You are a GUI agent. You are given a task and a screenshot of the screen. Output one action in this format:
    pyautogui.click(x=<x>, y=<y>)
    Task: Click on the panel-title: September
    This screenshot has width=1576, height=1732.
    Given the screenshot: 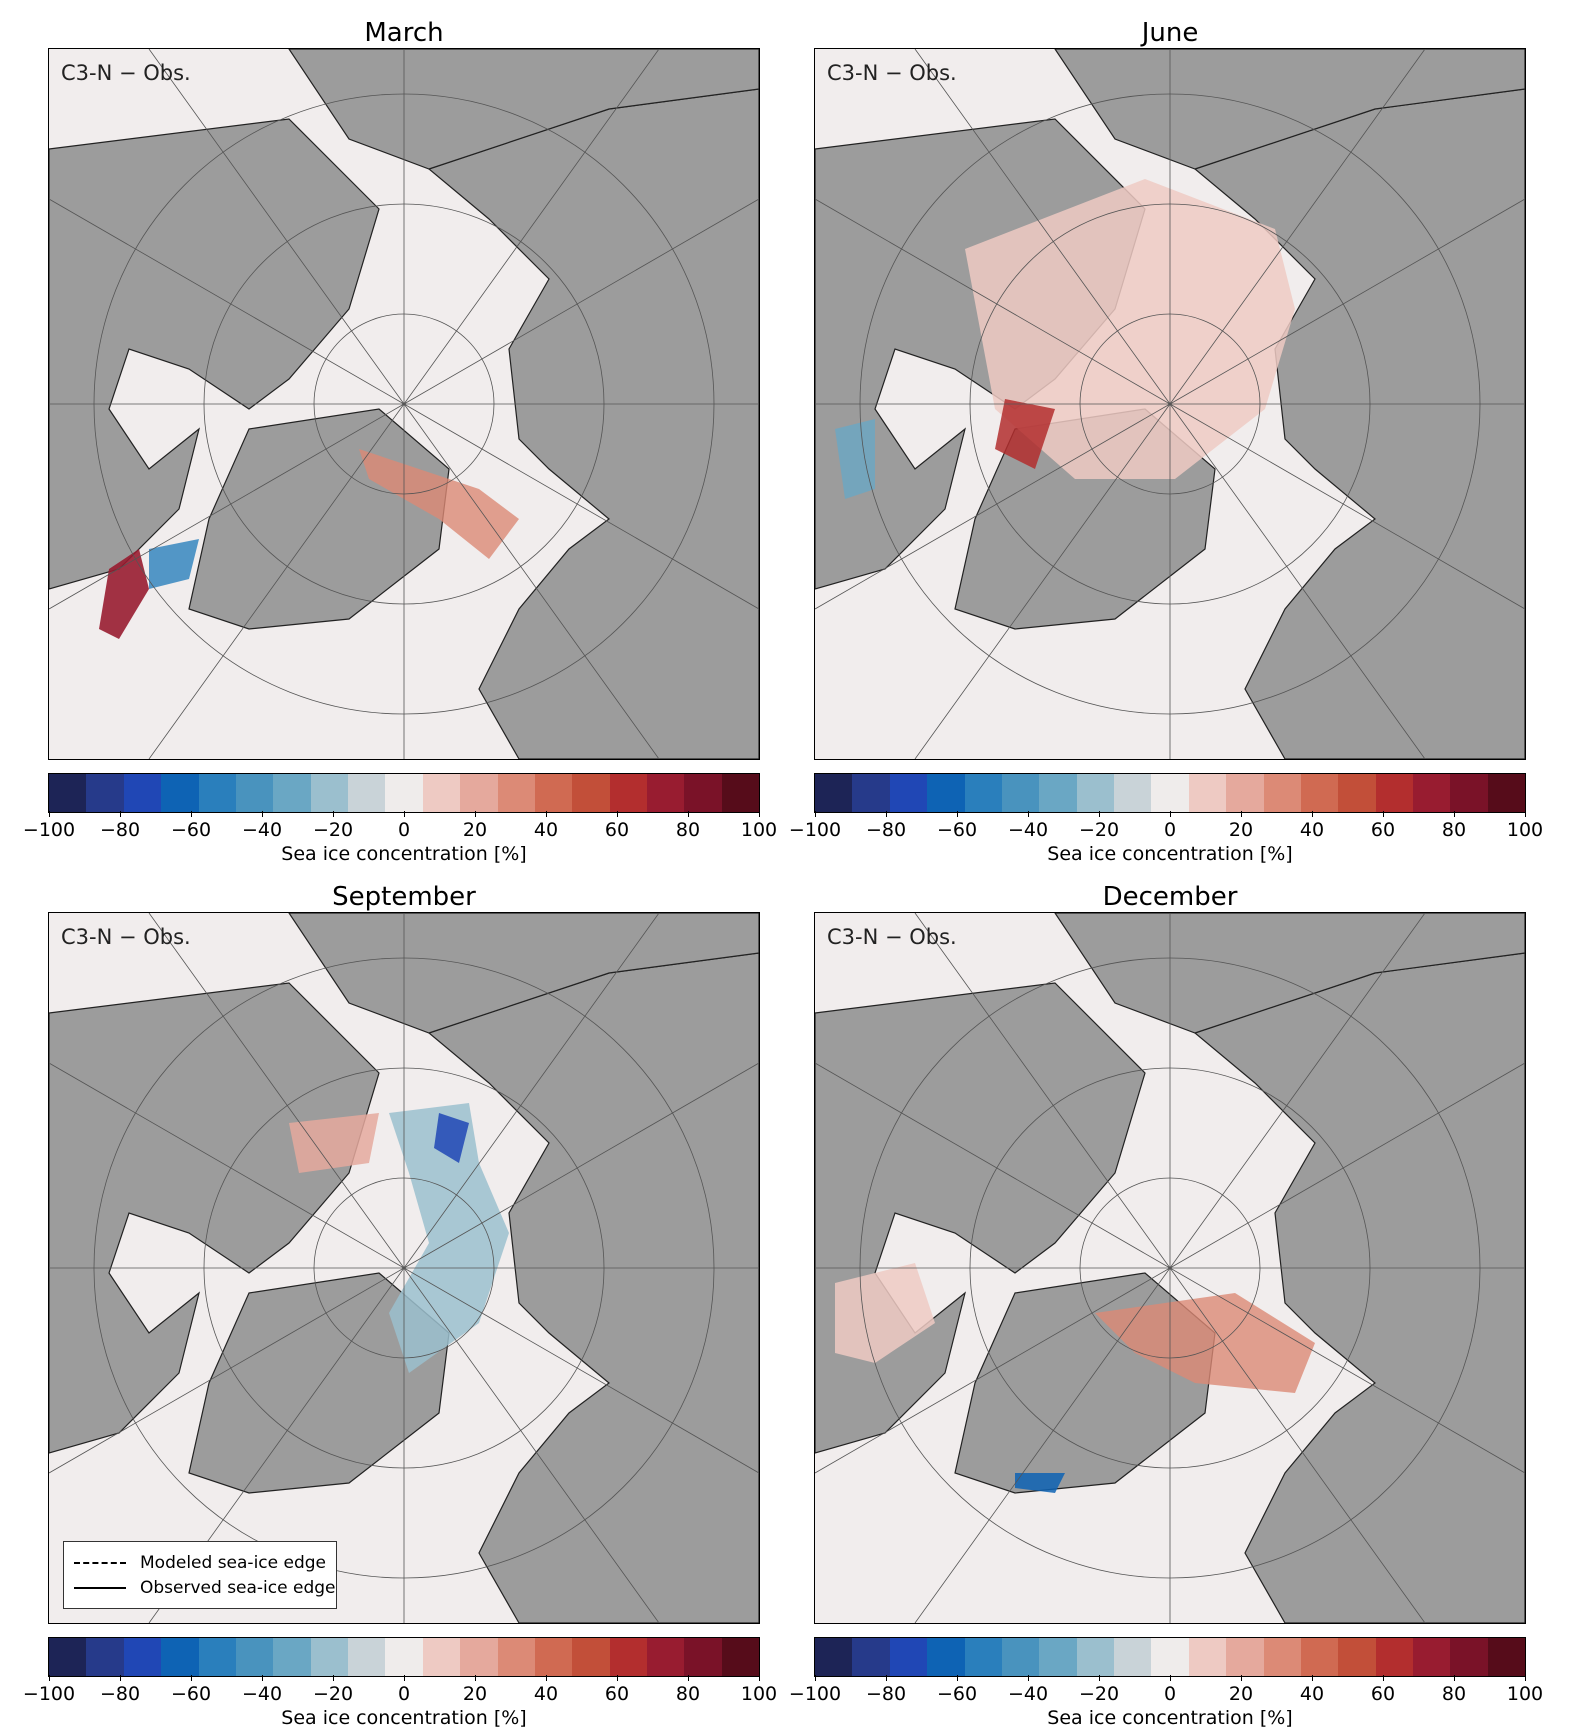 What is the action you would take?
    pyautogui.click(x=404, y=897)
    